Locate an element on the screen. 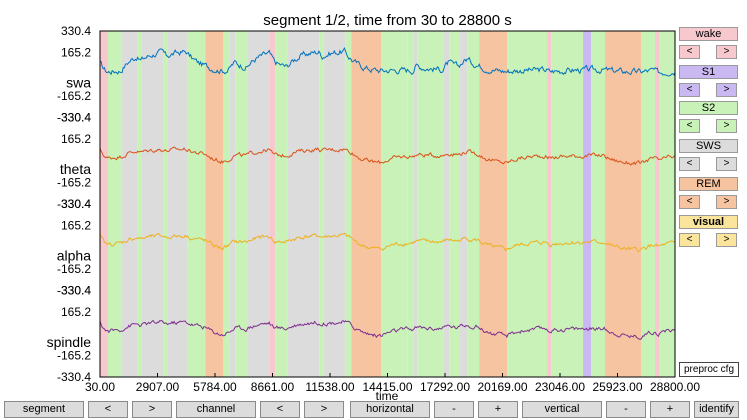 The height and width of the screenshot is (420, 747). stage-visual-label: visual is located at coordinates (708, 222).